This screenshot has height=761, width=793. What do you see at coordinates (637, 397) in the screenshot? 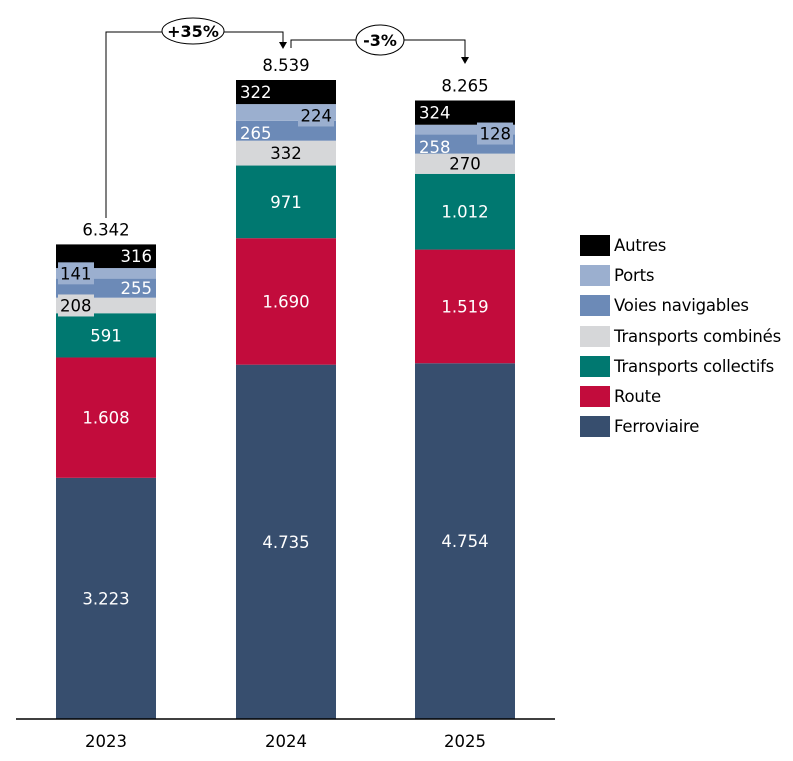
I see `legend-label-route: Route` at bounding box center [637, 397].